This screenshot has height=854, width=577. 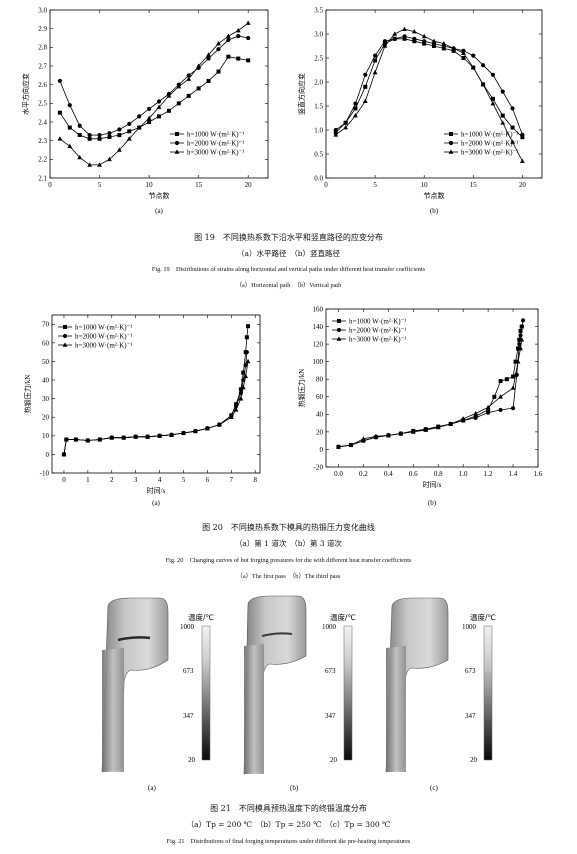 I want to click on fig20-subcaption-cn: （a）第 1 道次 （b）第 3 道次, so click(x=288, y=543).